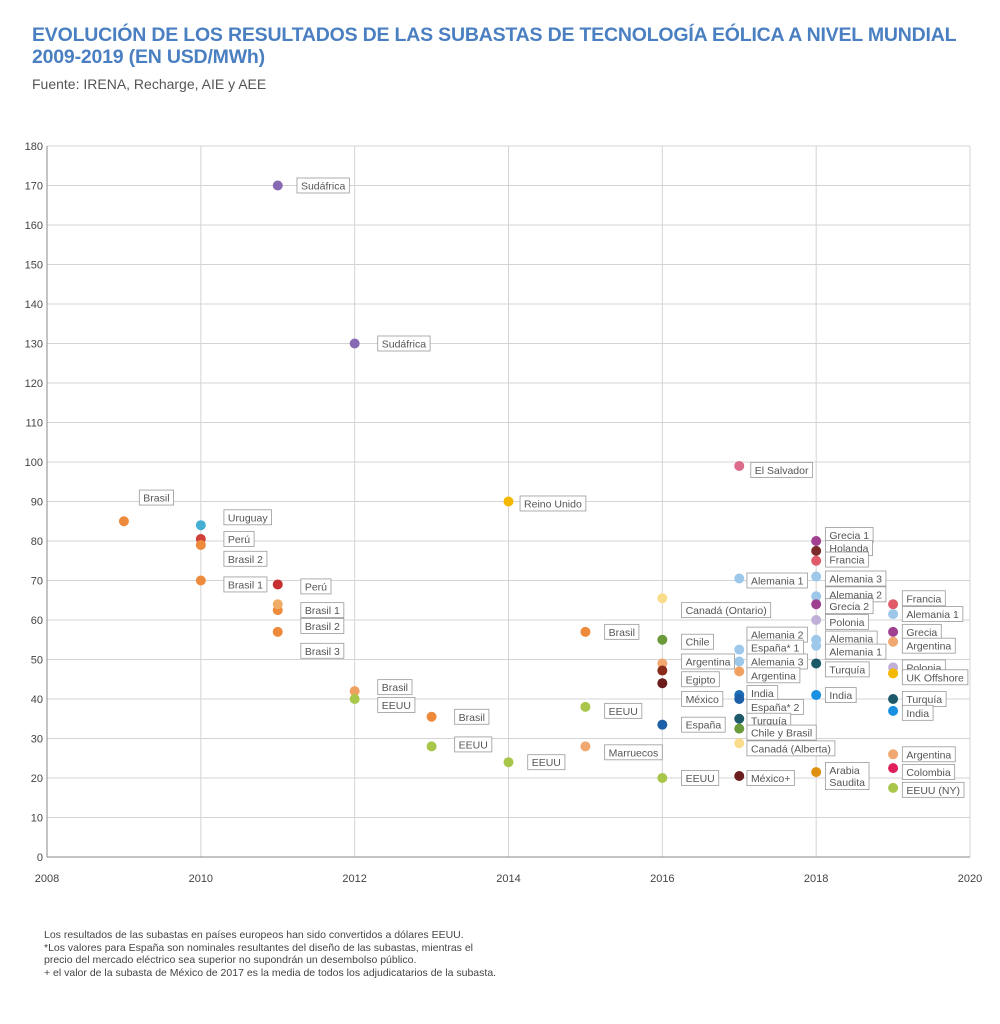  Describe the element at coordinates (34, 384) in the screenshot. I see `y-tick-label: 120` at that location.